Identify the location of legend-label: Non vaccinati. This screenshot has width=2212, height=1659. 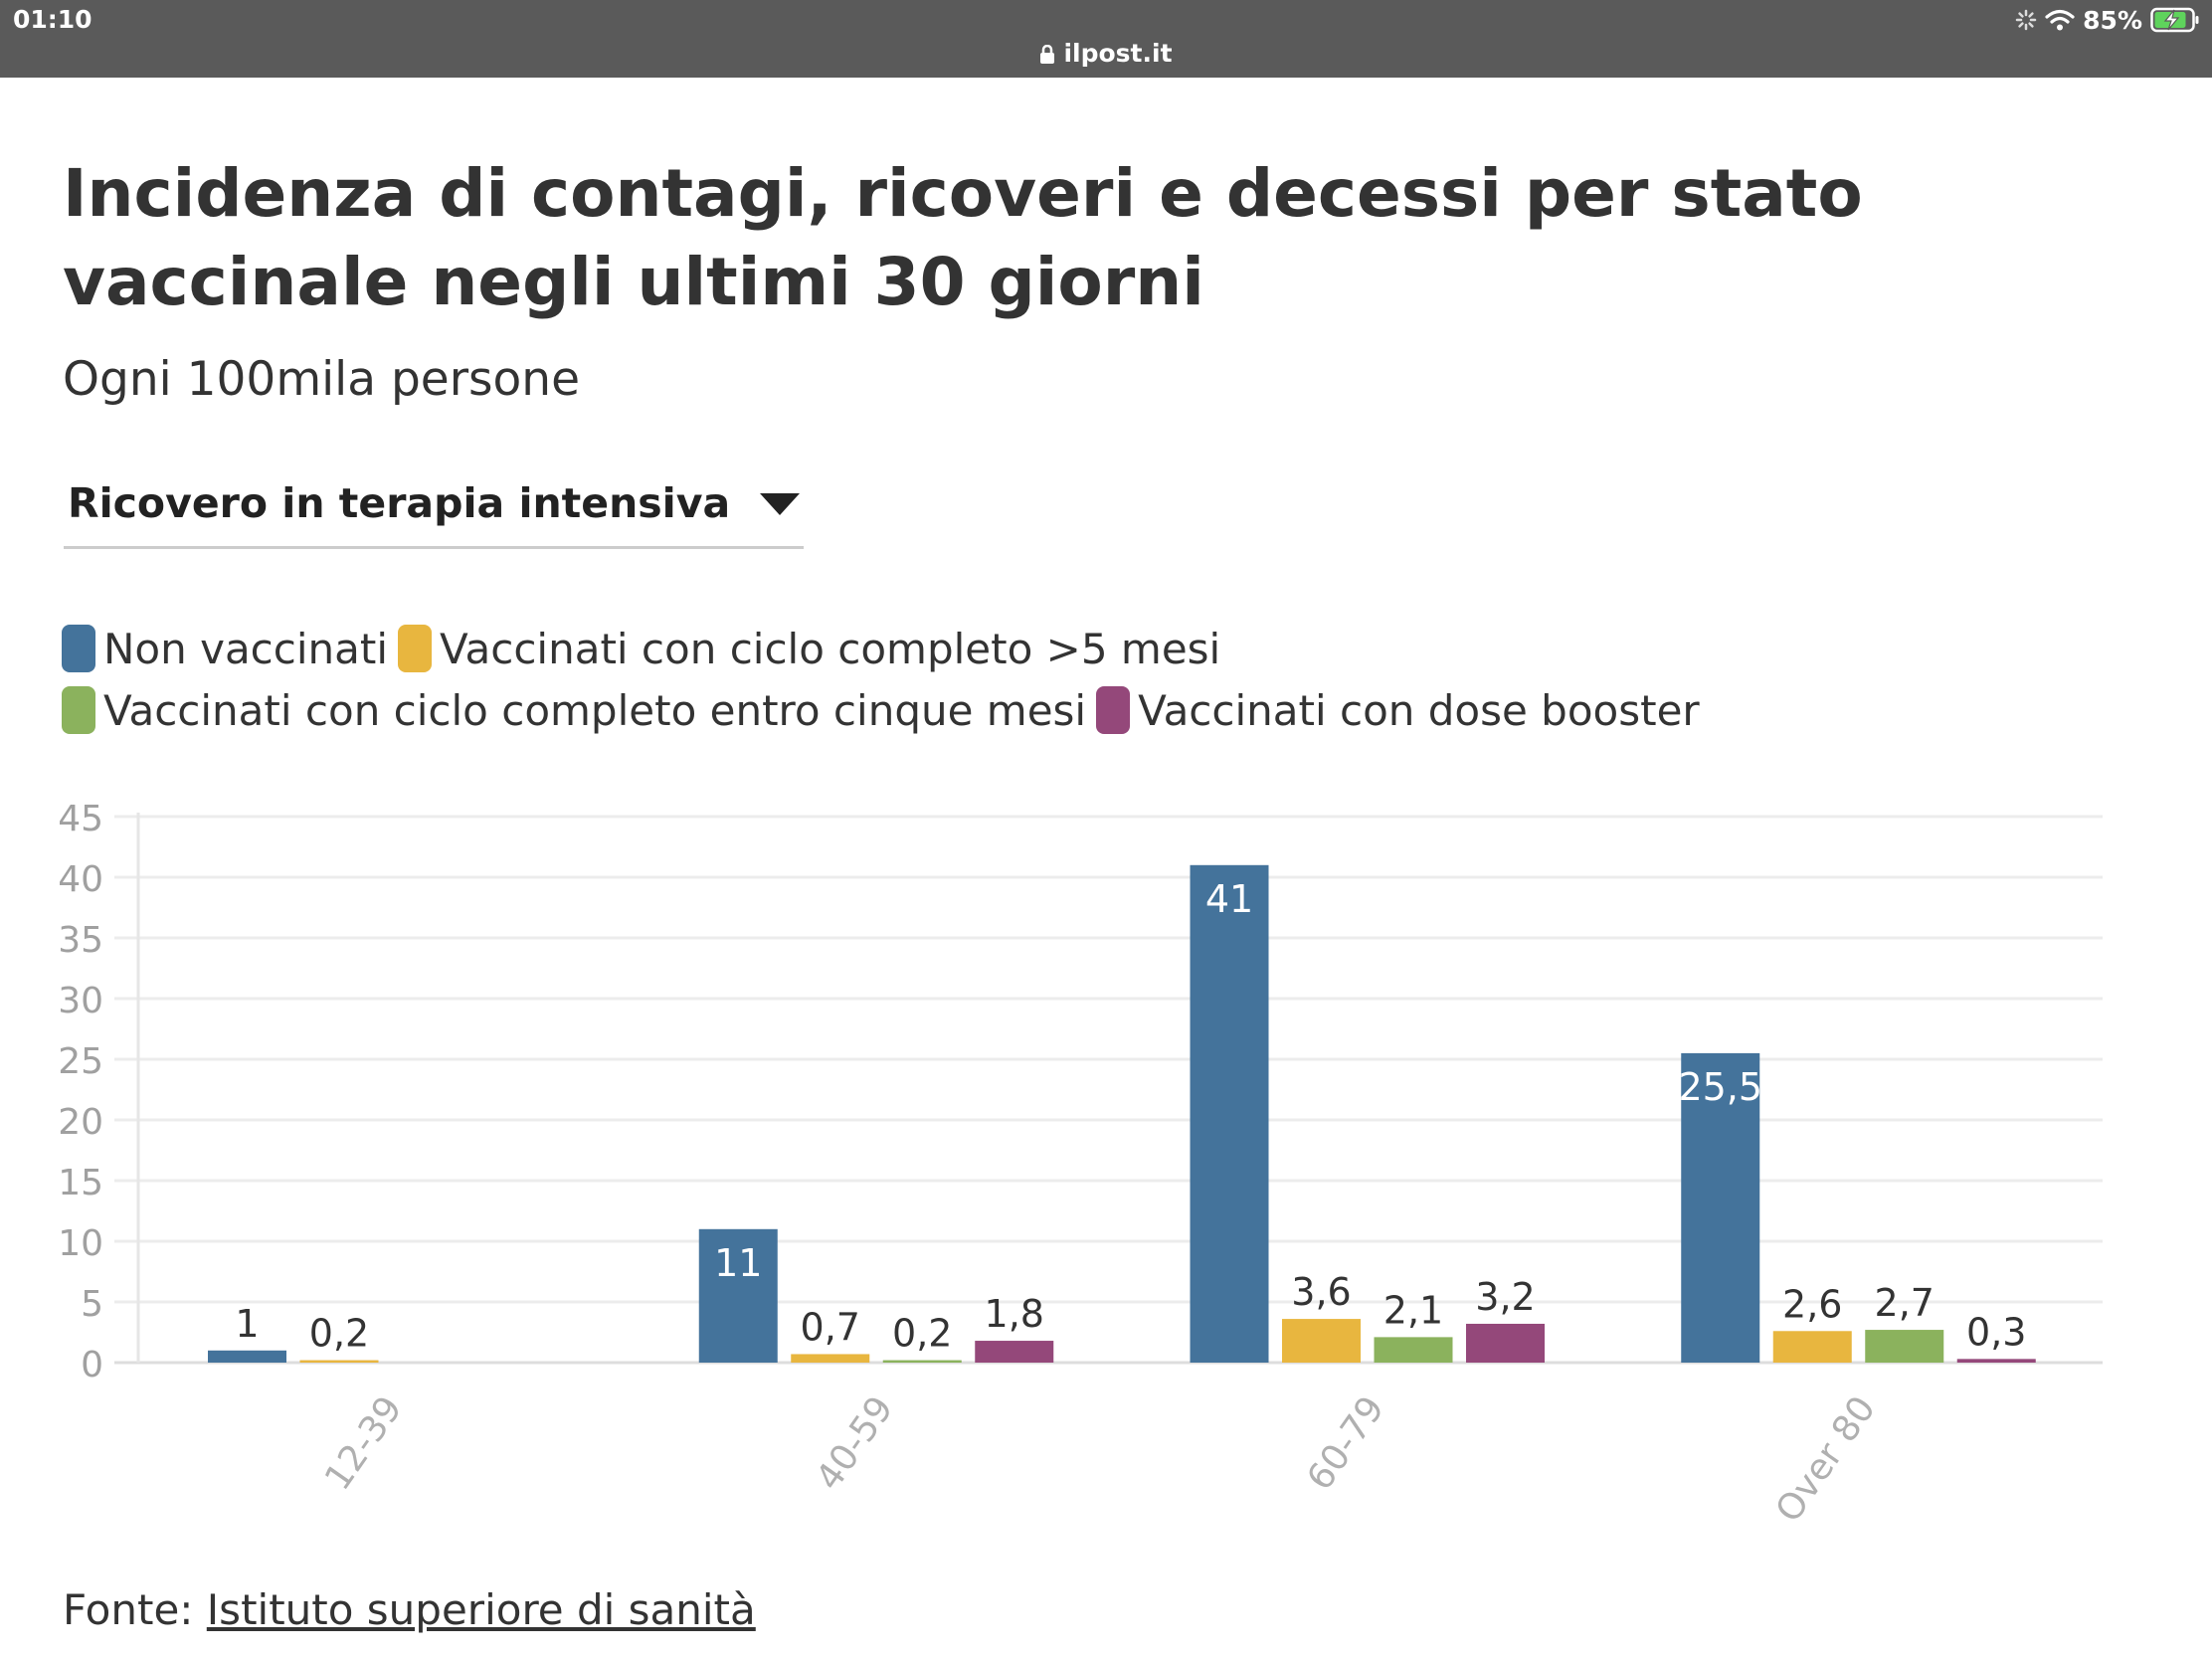
(246, 648).